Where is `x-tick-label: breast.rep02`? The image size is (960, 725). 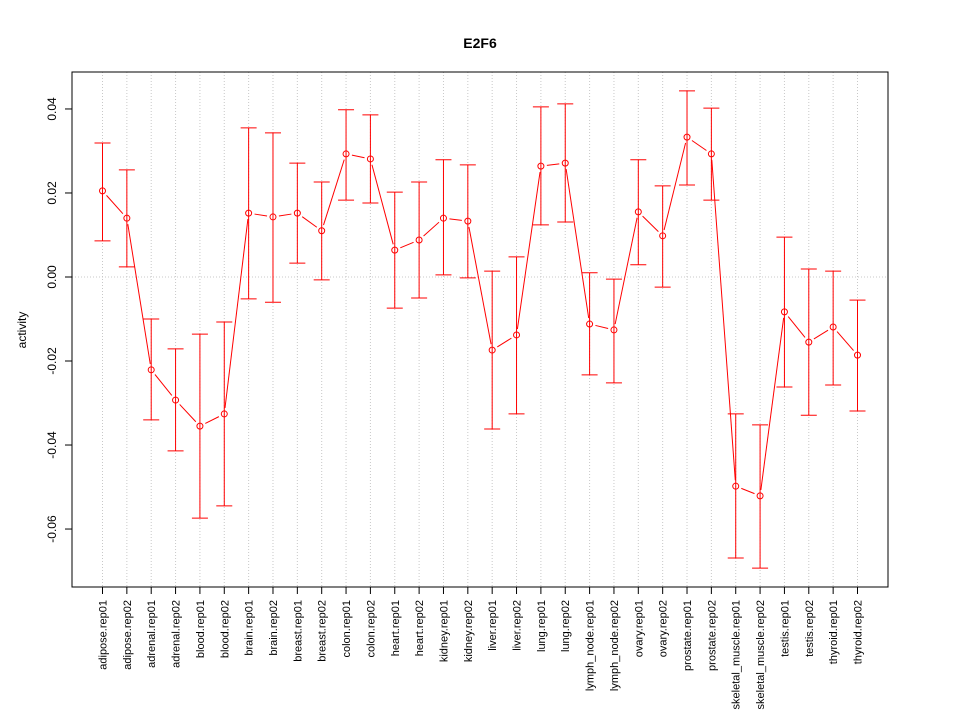 x-tick-label: breast.rep02 is located at coordinates (323, 631).